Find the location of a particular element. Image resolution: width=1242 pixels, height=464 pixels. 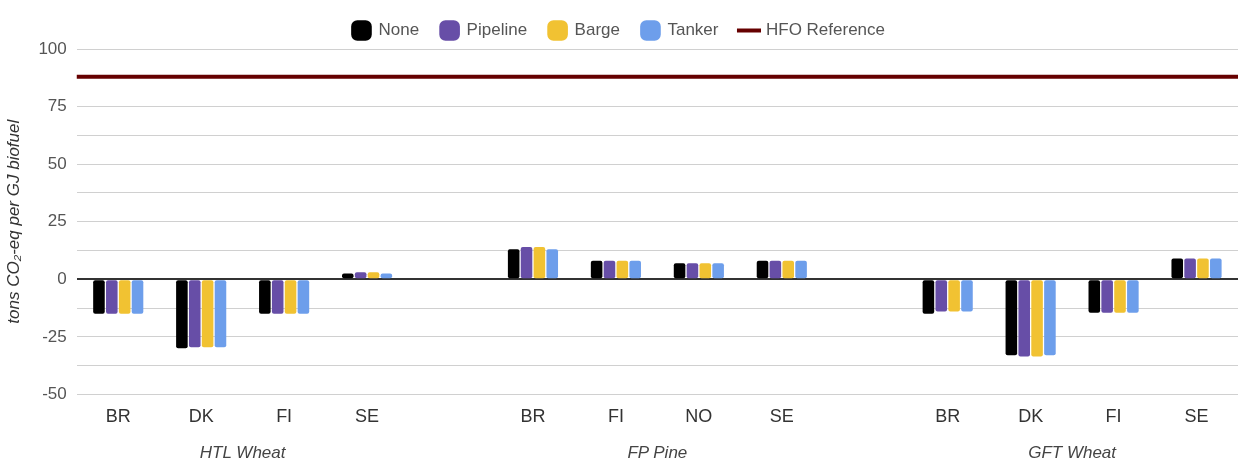

legend-label: HFO Reference is located at coordinates (825, 30).